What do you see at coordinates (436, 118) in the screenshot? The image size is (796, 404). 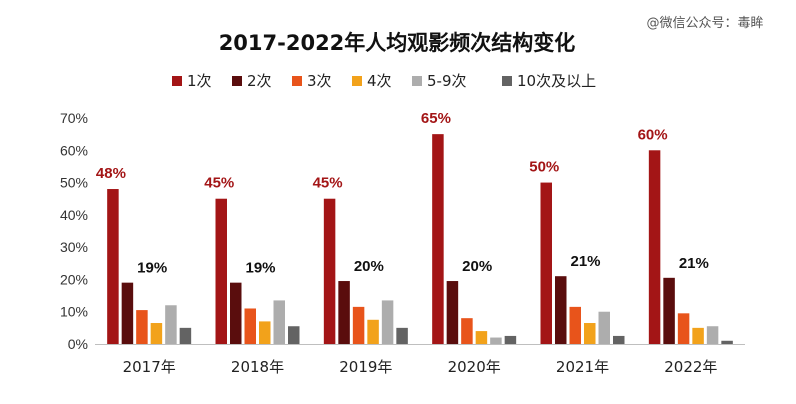 I see `data-label: 65%` at bounding box center [436, 118].